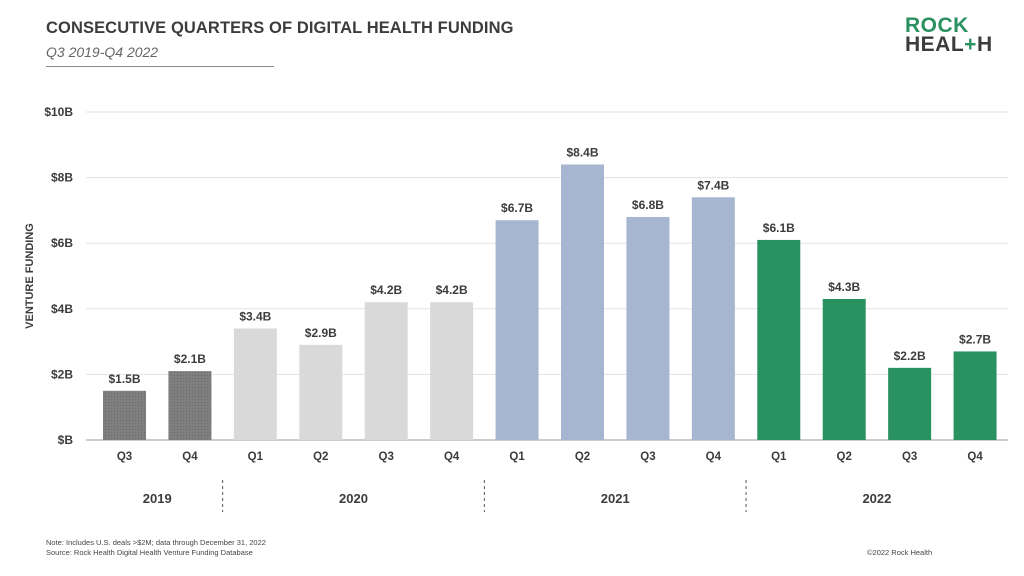 Image resolution: width=1024 pixels, height=576 pixels. What do you see at coordinates (779, 228) in the screenshot?
I see `data-label: $6.1B` at bounding box center [779, 228].